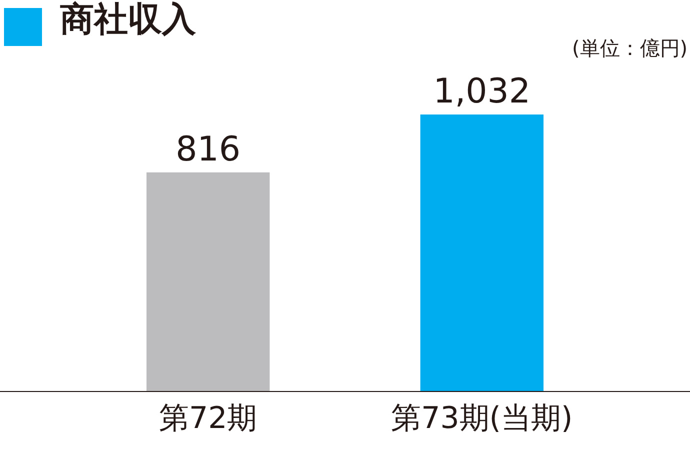 The image size is (690, 451). What do you see at coordinates (208, 418) in the screenshot?
I see `x-tick-label: 第72期` at bounding box center [208, 418].